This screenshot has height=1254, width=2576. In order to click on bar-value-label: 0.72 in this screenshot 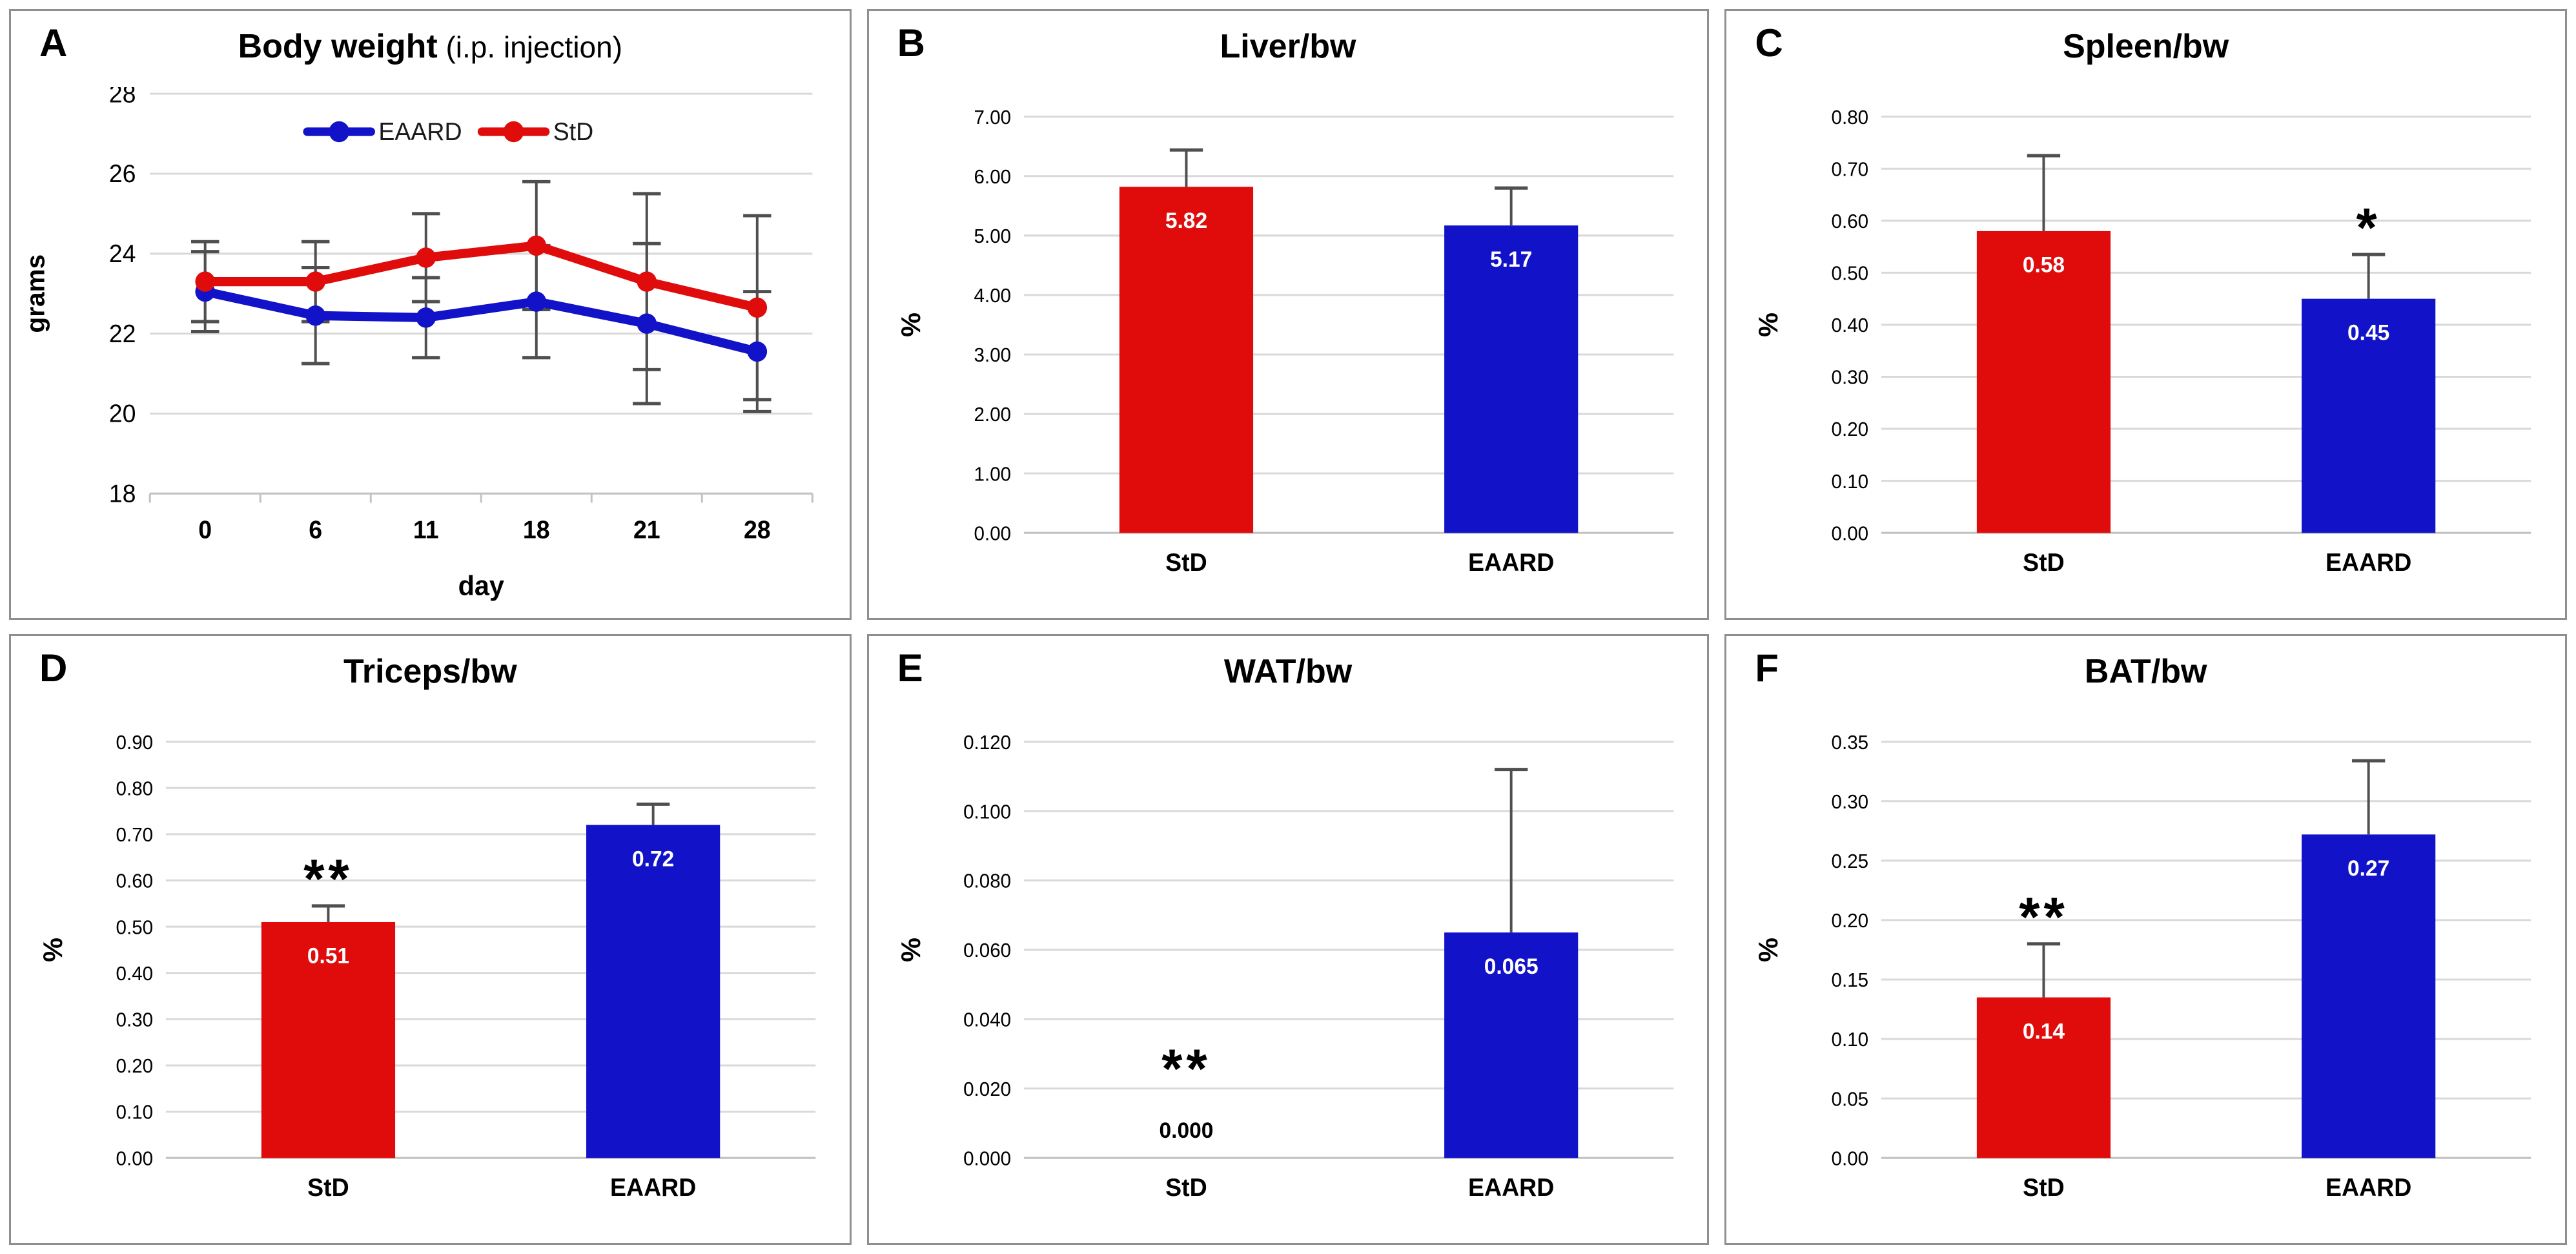, I will do `click(653, 859)`.